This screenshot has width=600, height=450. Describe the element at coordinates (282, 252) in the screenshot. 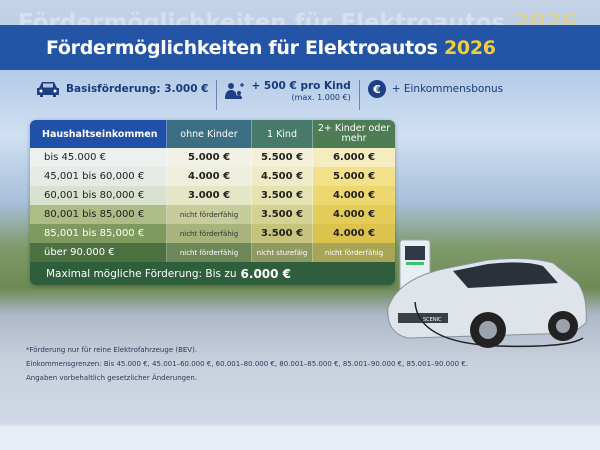

I see `subsidy-cell: nicht sturefäig` at that location.